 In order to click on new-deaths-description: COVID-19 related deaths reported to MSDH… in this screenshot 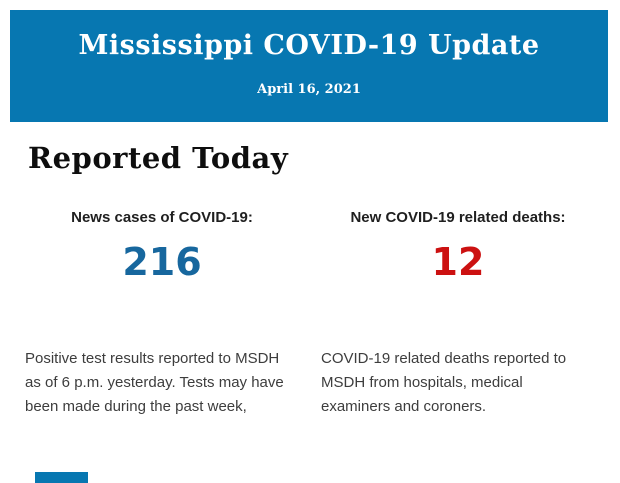, I will do `click(444, 382)`.